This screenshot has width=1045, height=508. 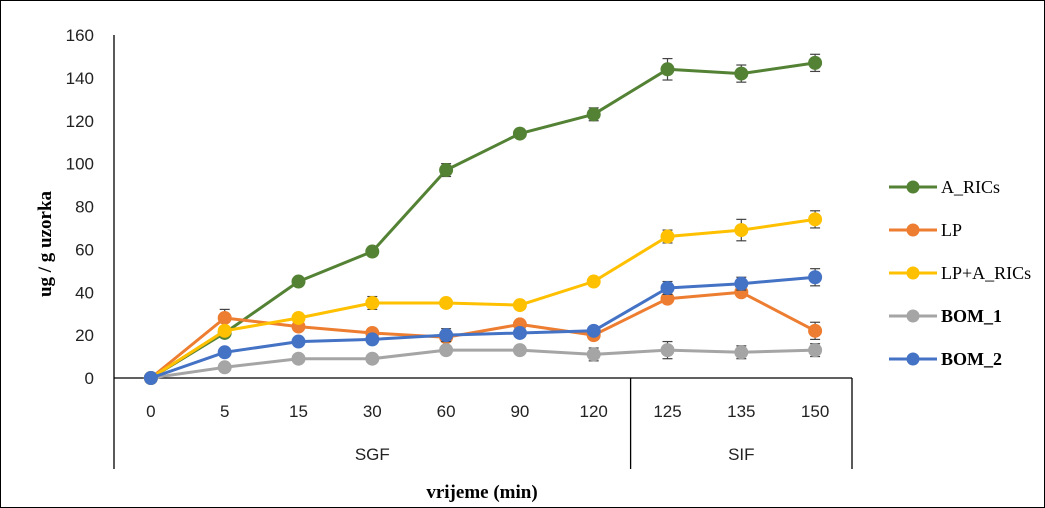 What do you see at coordinates (481, 492) in the screenshot?
I see `x-axis-title: vrijeme (min)` at bounding box center [481, 492].